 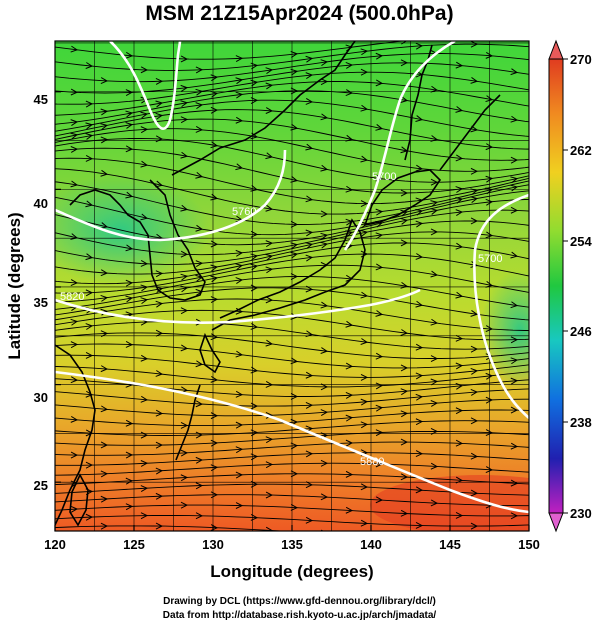 What do you see at coordinates (292, 544) in the screenshot?
I see `x-tick-label: 135` at bounding box center [292, 544].